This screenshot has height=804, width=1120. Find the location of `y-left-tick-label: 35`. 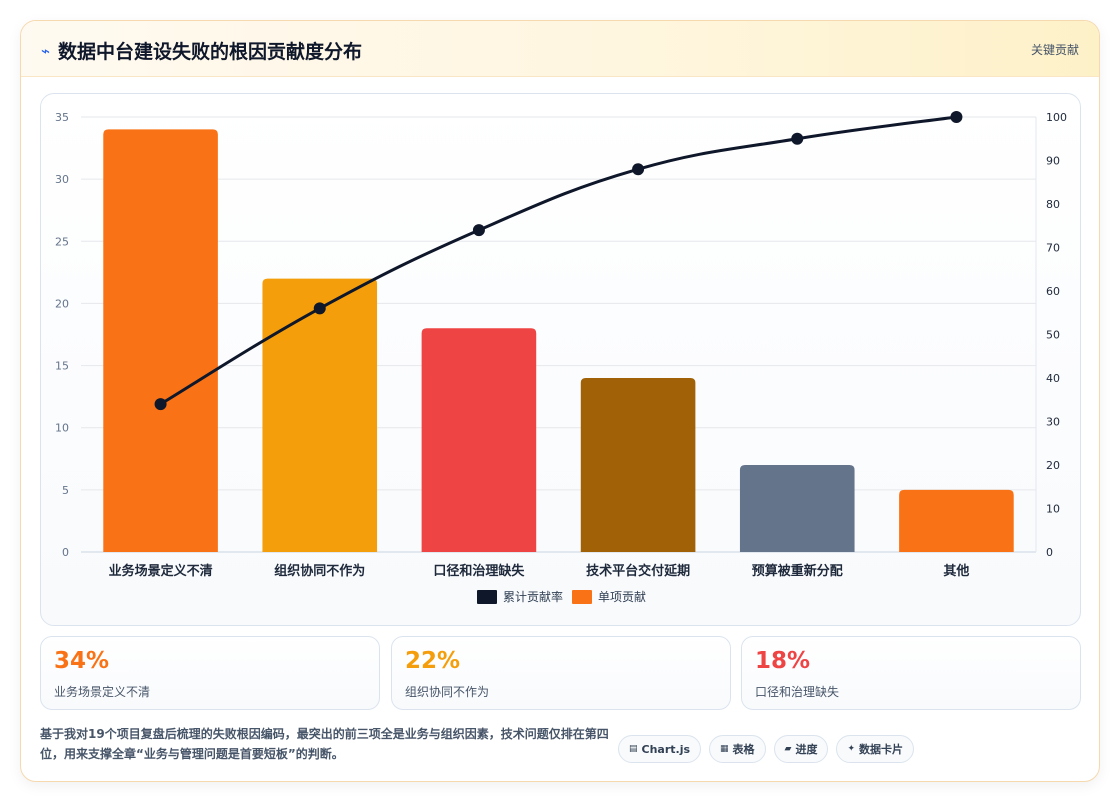

y-left-tick-label: 35 is located at coordinates (62, 117).